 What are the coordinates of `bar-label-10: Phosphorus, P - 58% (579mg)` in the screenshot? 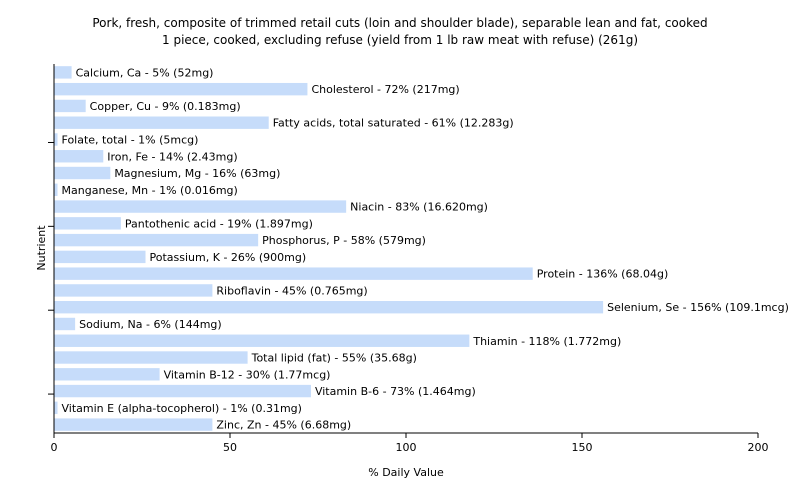 It's located at (344, 240).